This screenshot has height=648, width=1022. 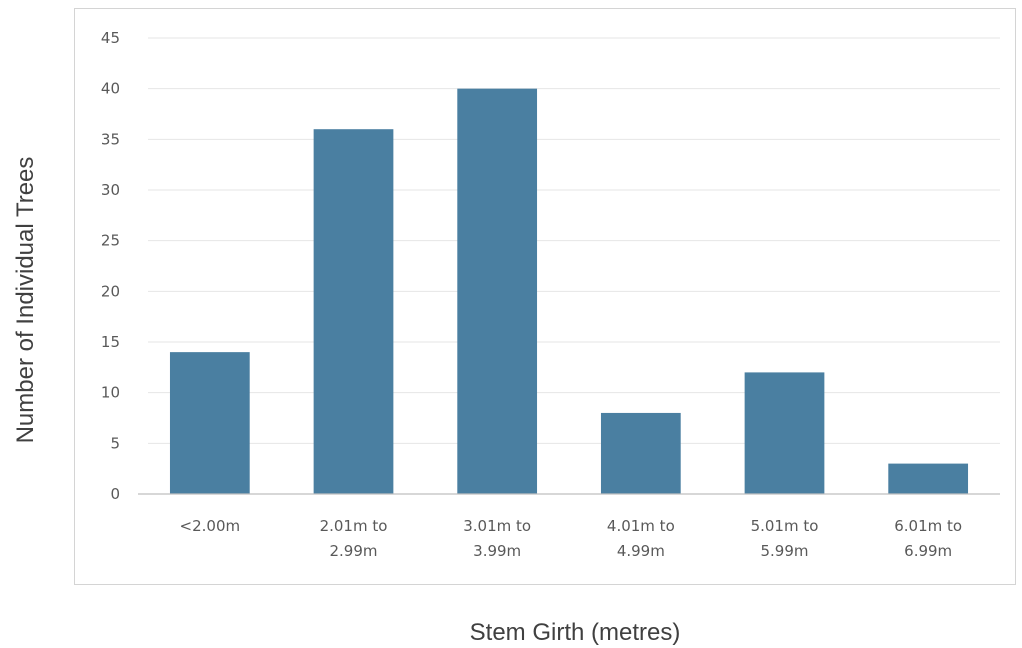 I want to click on y-tick-label-45: 45, so click(x=110, y=38).